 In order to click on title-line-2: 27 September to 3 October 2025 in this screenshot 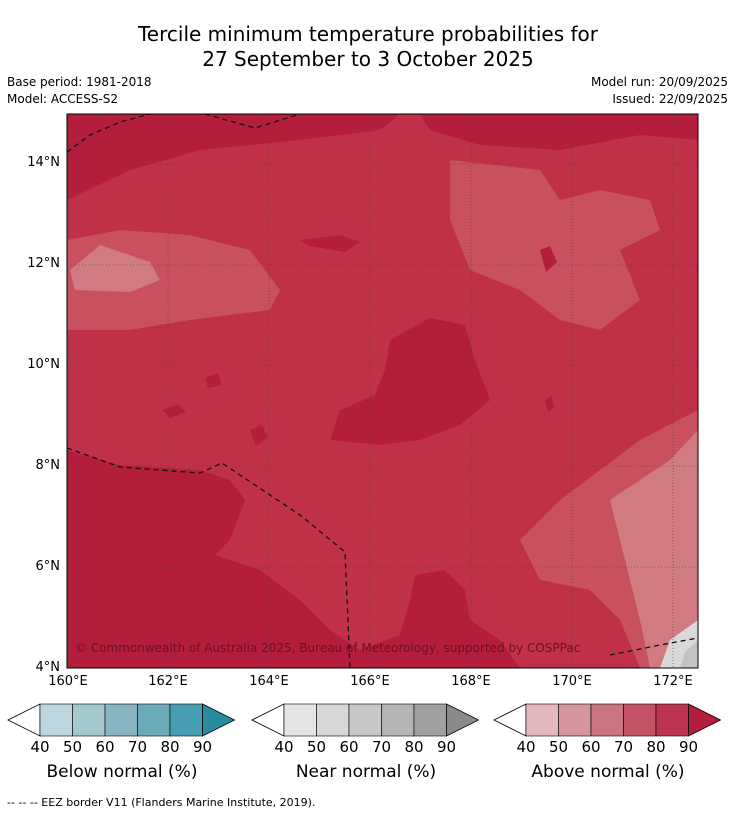, I will do `click(368, 59)`.